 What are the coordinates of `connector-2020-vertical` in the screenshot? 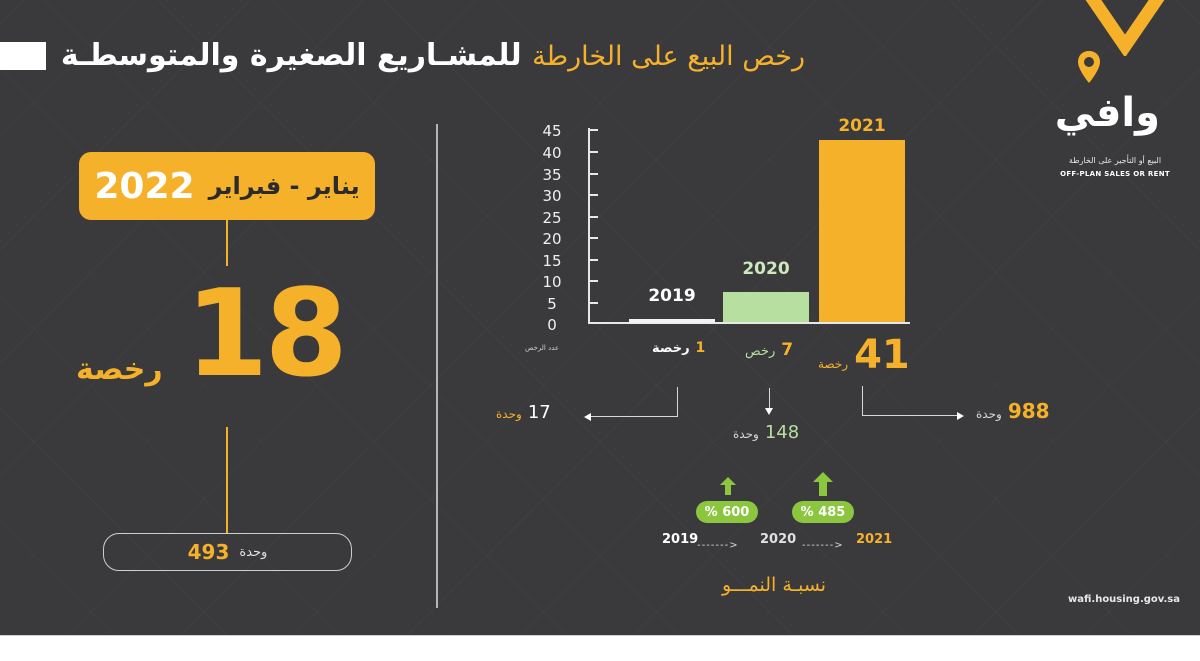 It's located at (769, 399).